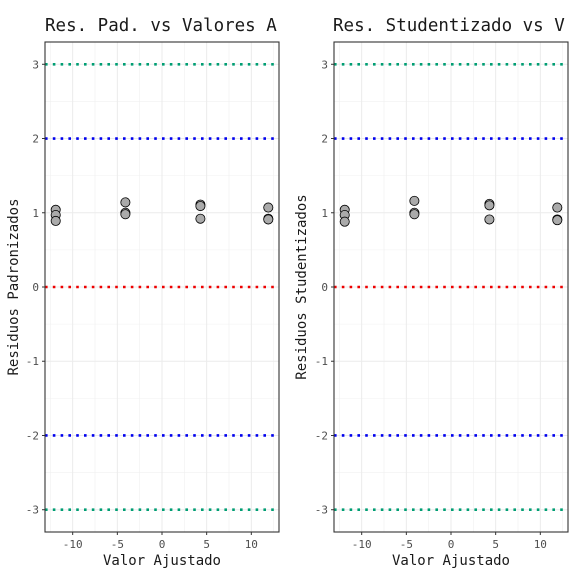 The height and width of the screenshot is (576, 576). What do you see at coordinates (302, 286) in the screenshot?
I see `y-axis-title: Residuos Studentizados` at bounding box center [302, 286].